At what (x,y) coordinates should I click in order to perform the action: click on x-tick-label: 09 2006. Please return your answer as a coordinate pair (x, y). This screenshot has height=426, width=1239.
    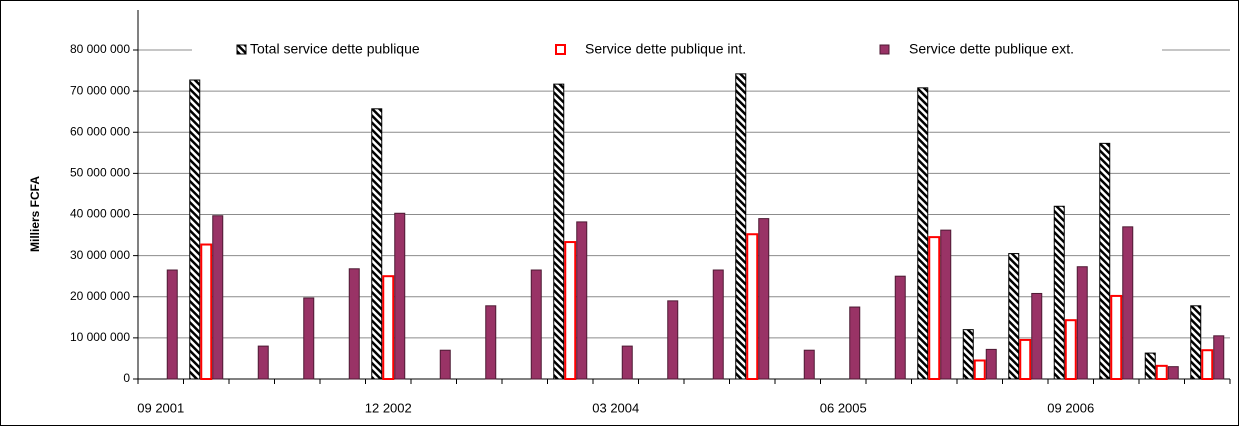
    Looking at the image, I should click on (1070, 407).